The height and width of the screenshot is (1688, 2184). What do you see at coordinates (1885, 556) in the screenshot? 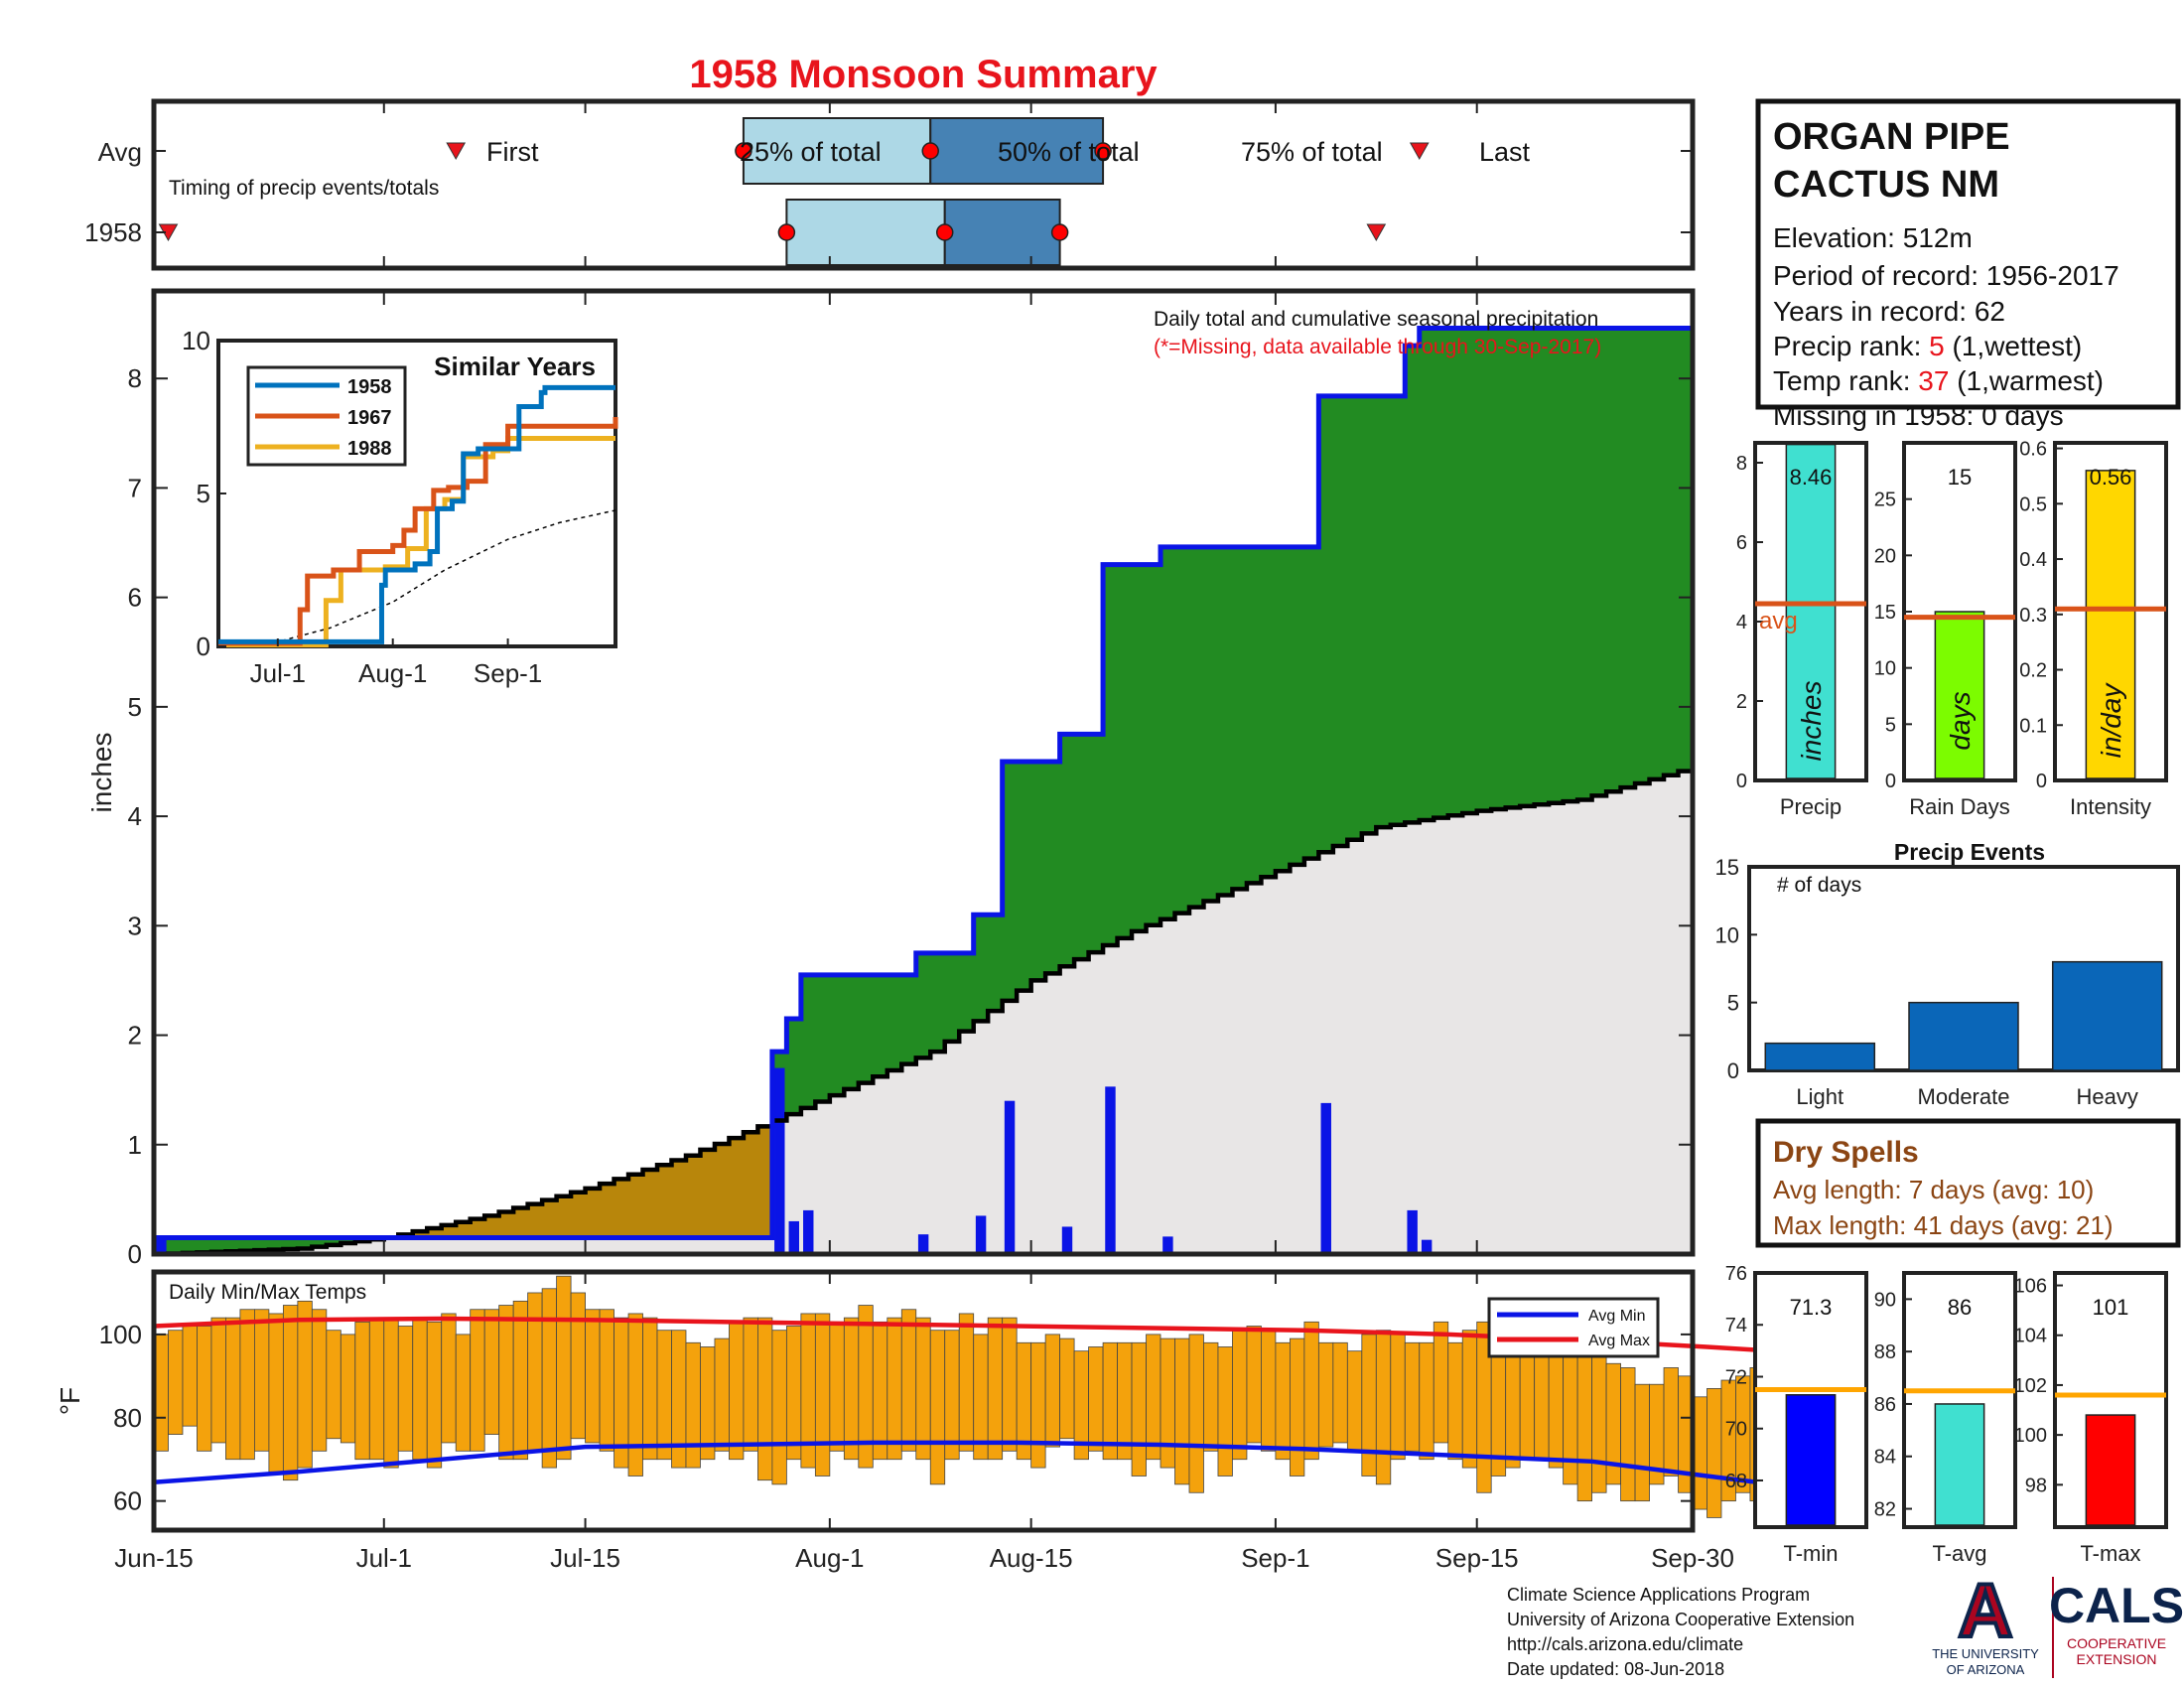
I see `small-panel-ytick-label: 20` at bounding box center [1885, 556].